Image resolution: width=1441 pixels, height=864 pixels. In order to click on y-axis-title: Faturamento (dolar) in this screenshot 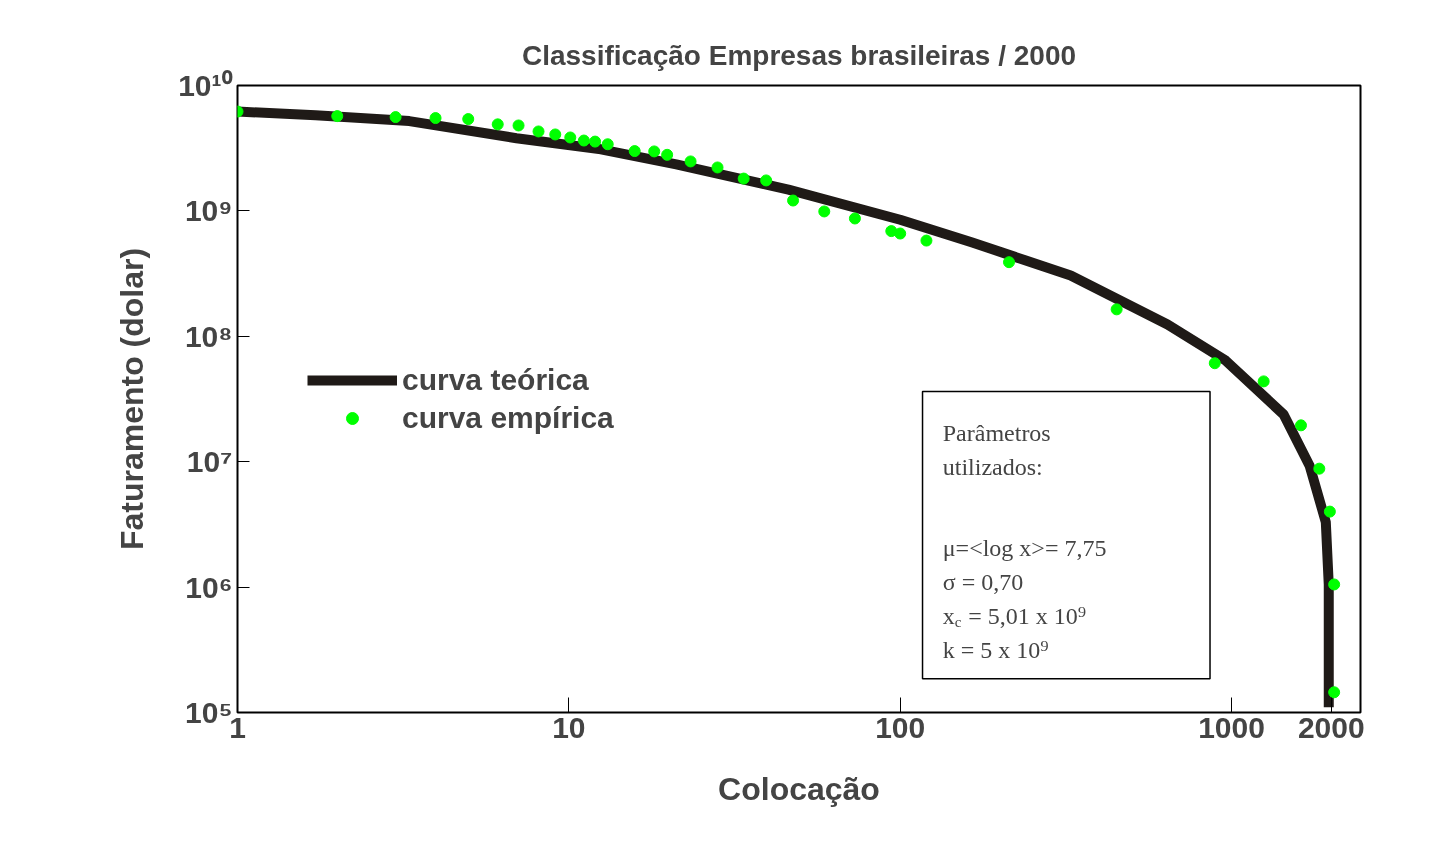, I will do `click(132, 399)`.